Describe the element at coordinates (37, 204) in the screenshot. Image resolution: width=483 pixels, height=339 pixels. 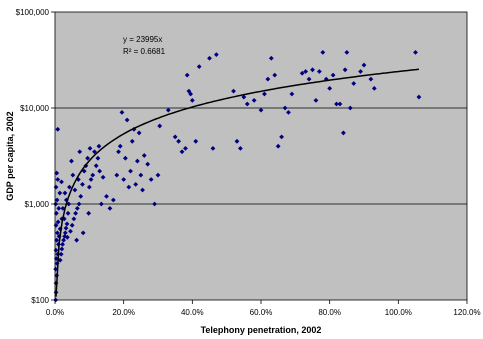
I see `y-tick-label: $1,000` at that location.